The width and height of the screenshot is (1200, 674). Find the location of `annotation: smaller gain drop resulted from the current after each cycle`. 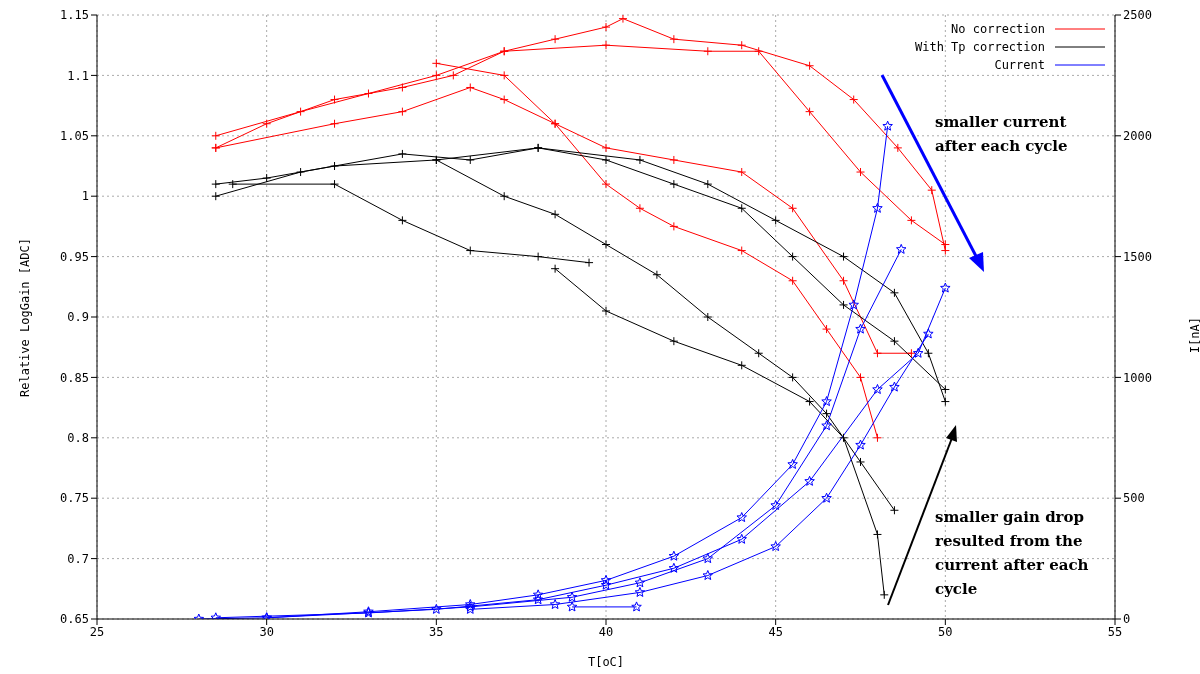

annotation: smaller gain drop resulted from the current after each cycle is located at coordinates (1012, 553).